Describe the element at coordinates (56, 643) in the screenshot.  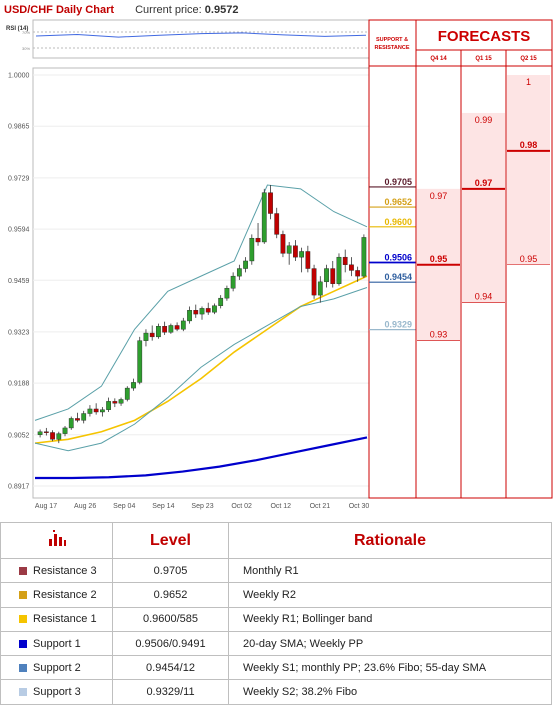
I see `level-name-cell: Support 1` at that location.